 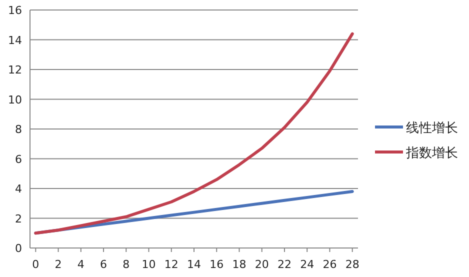 What do you see at coordinates (15, 99) in the screenshot?
I see `y-tick-label: 10` at bounding box center [15, 99].